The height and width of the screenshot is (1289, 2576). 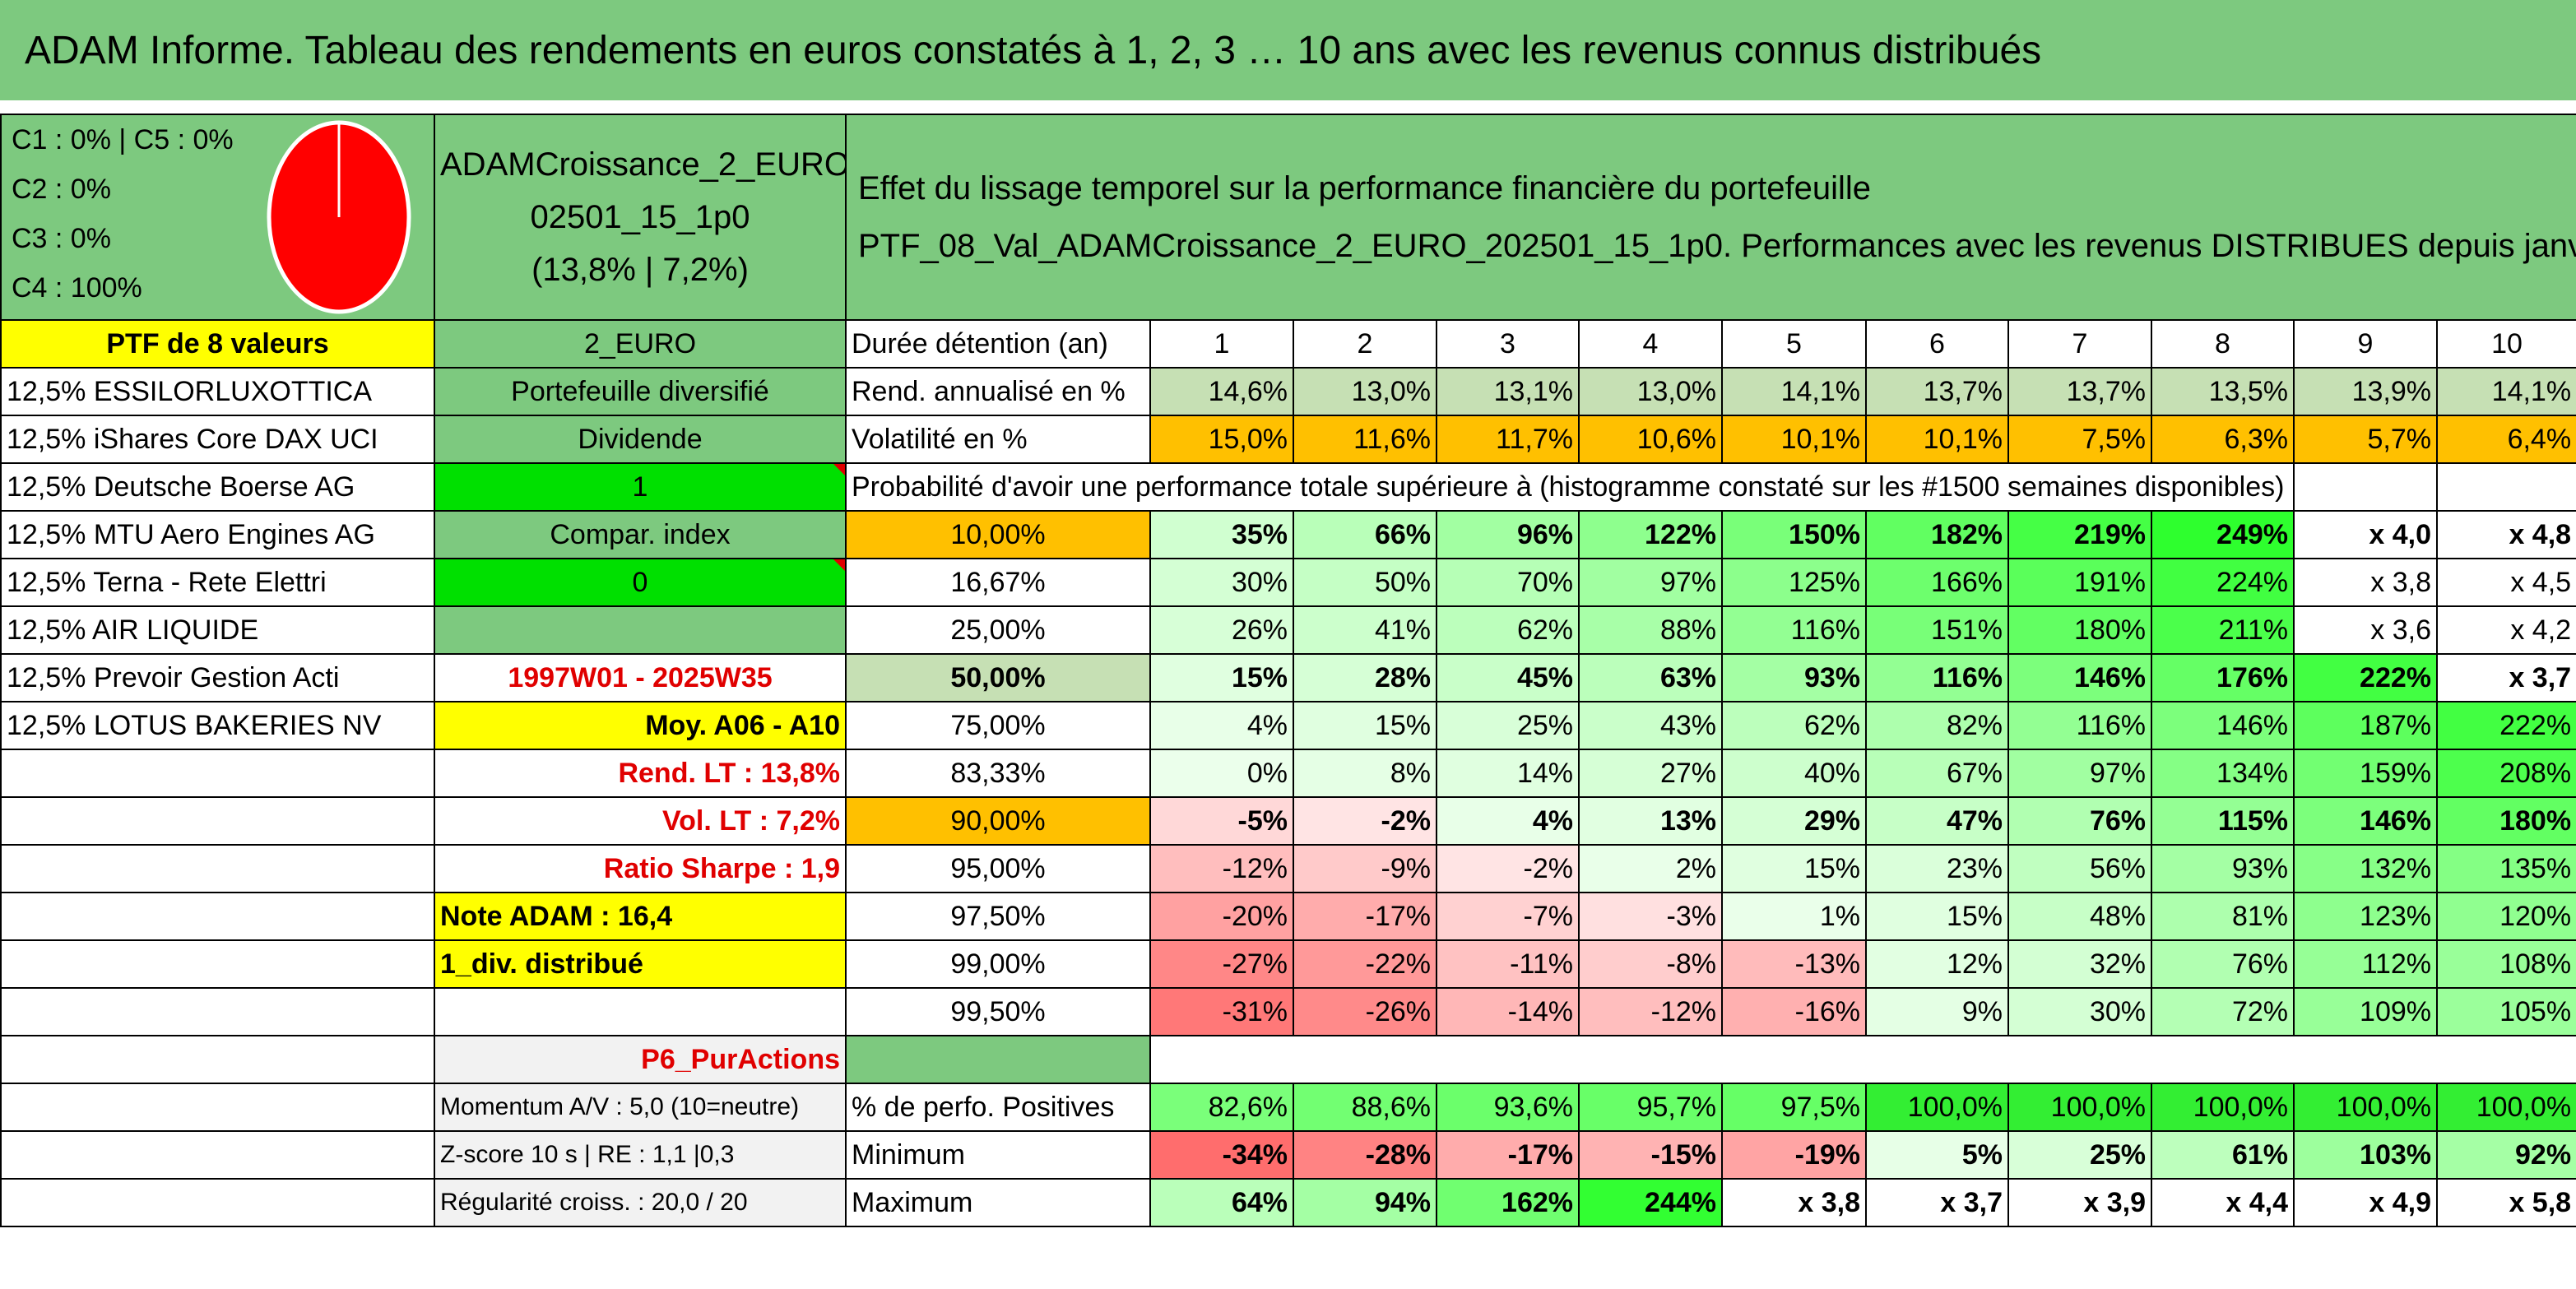 What do you see at coordinates (1794, 391) in the screenshot?
I see `rend-value: 14,1%` at bounding box center [1794, 391].